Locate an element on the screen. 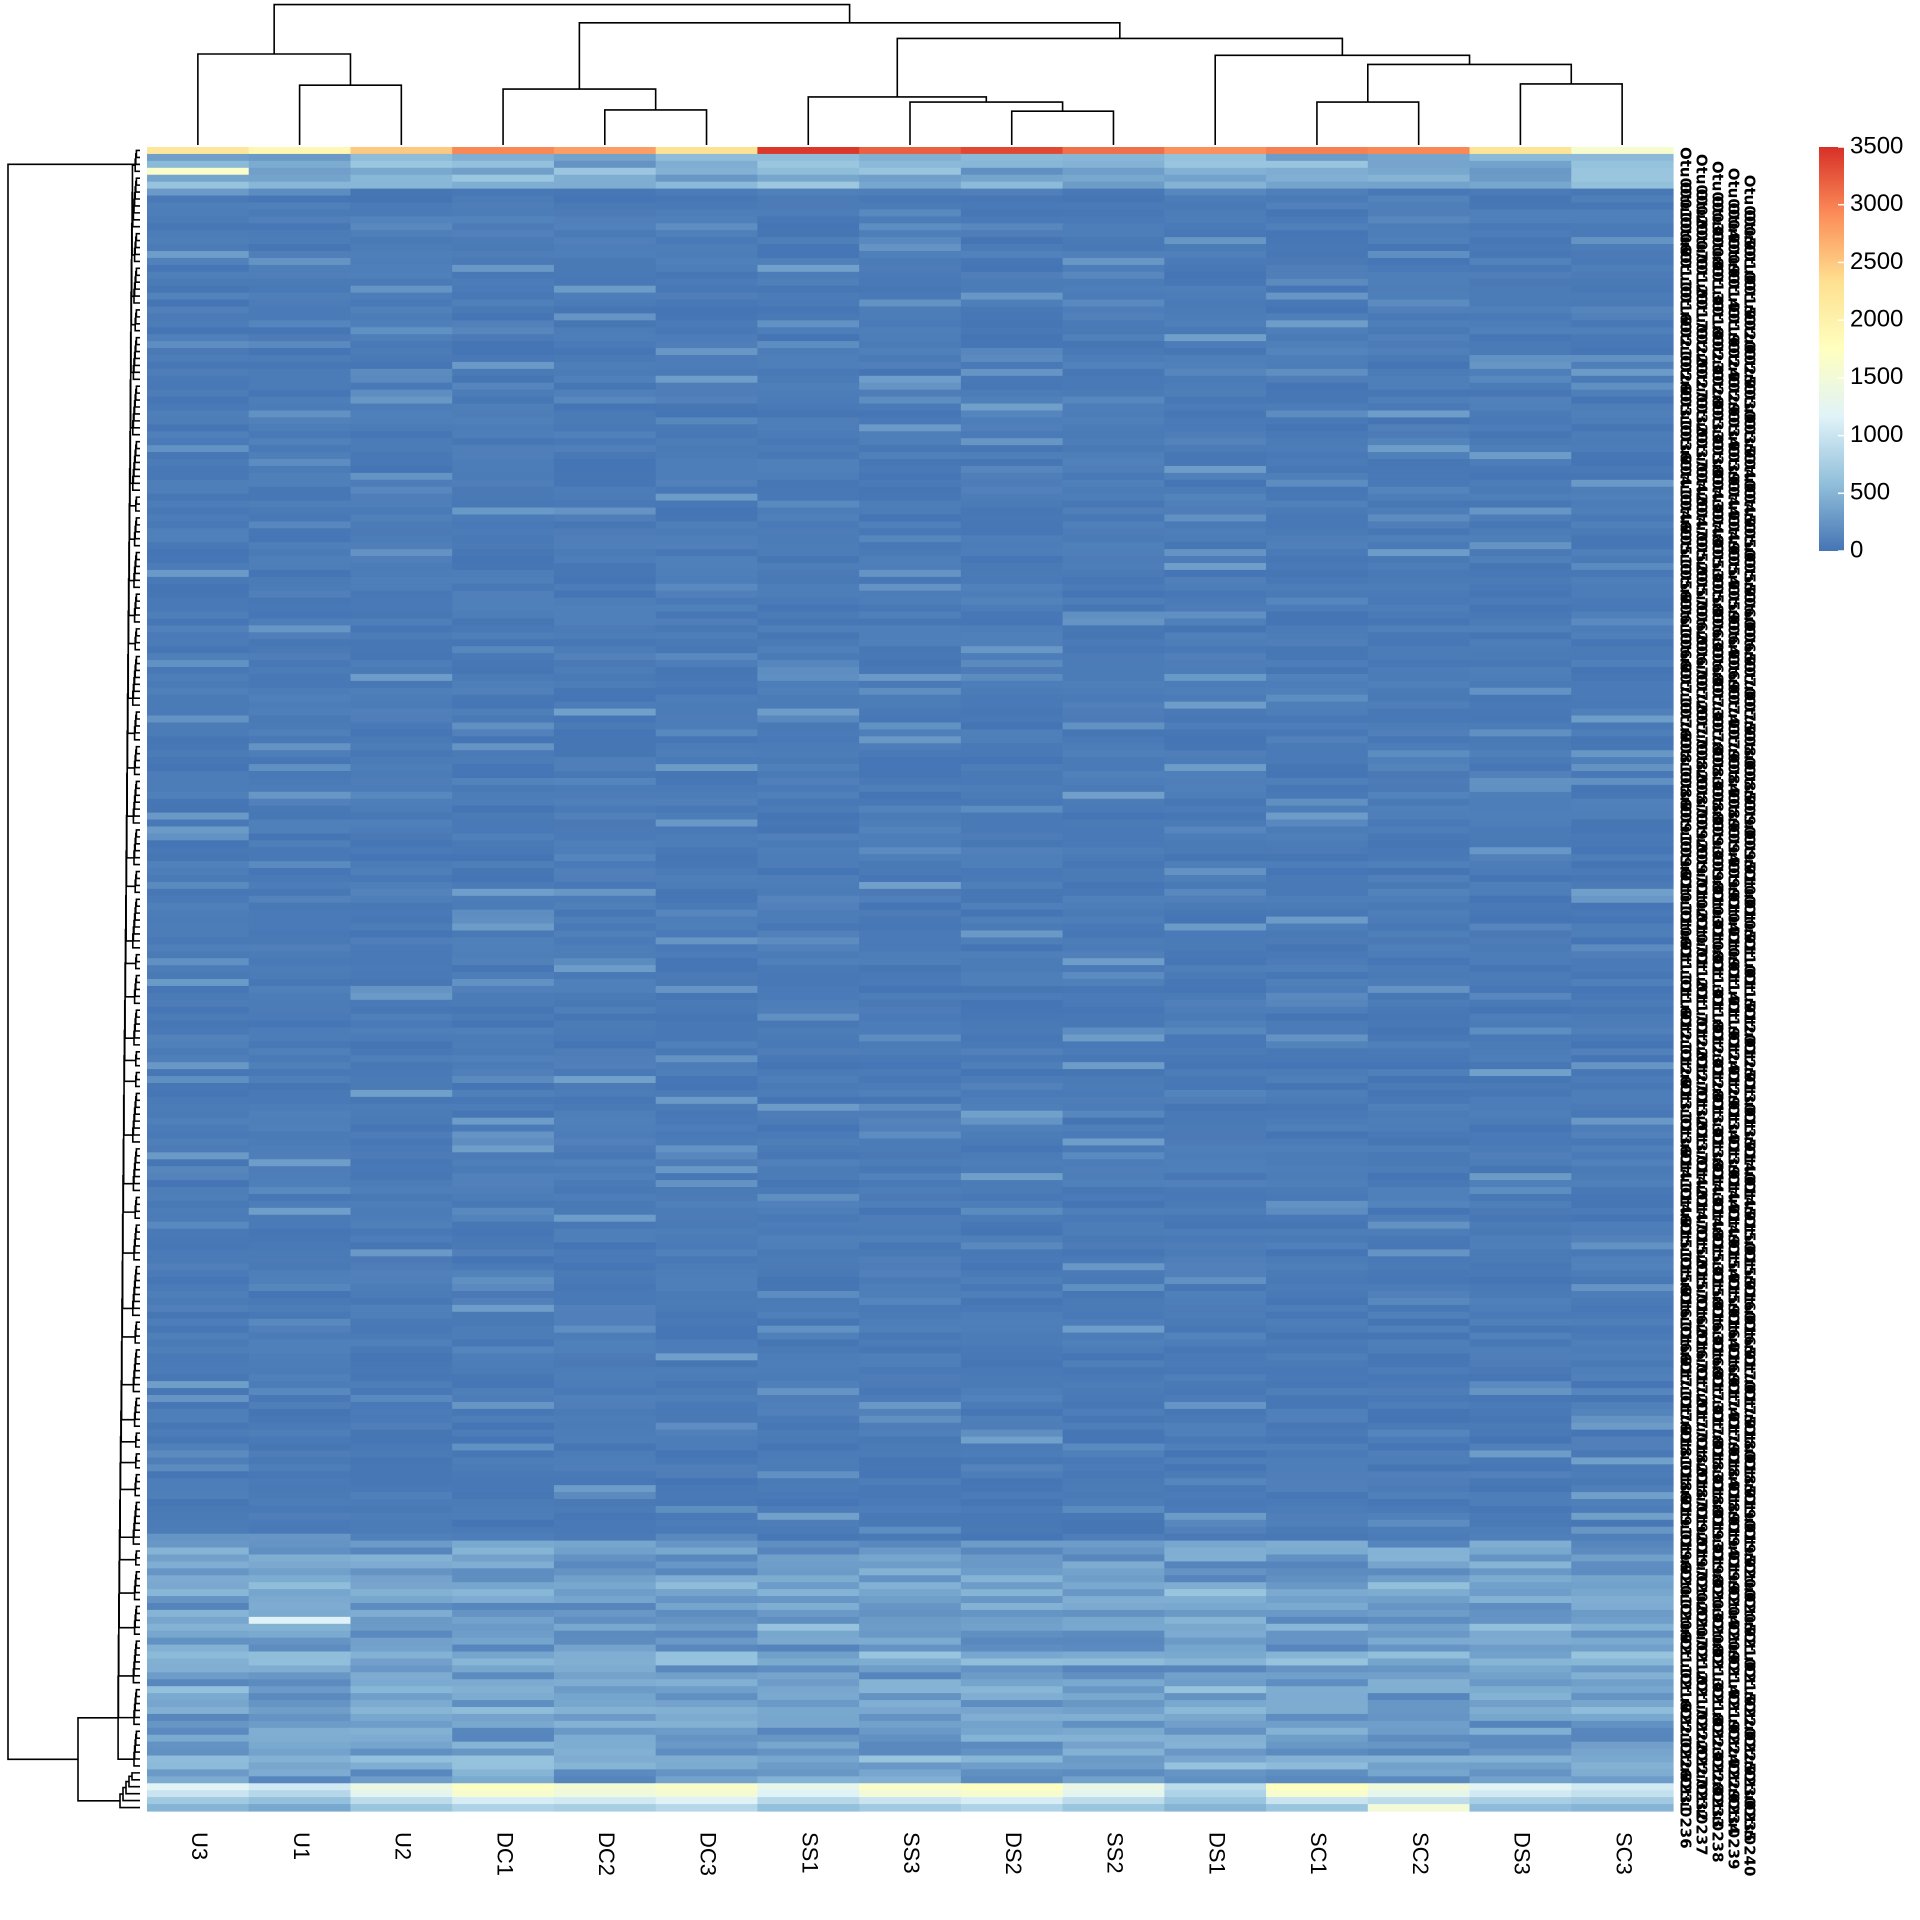 This screenshot has width=1920, height=1920. row-label: Otu0208 is located at coordinates (1718, 1618).